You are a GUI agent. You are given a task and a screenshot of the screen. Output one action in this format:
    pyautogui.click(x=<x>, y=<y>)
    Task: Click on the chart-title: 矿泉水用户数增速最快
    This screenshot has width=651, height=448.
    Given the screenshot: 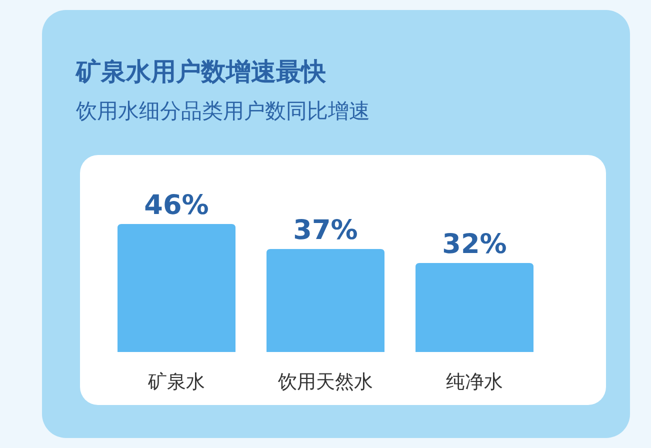 What is the action you would take?
    pyautogui.click(x=201, y=71)
    